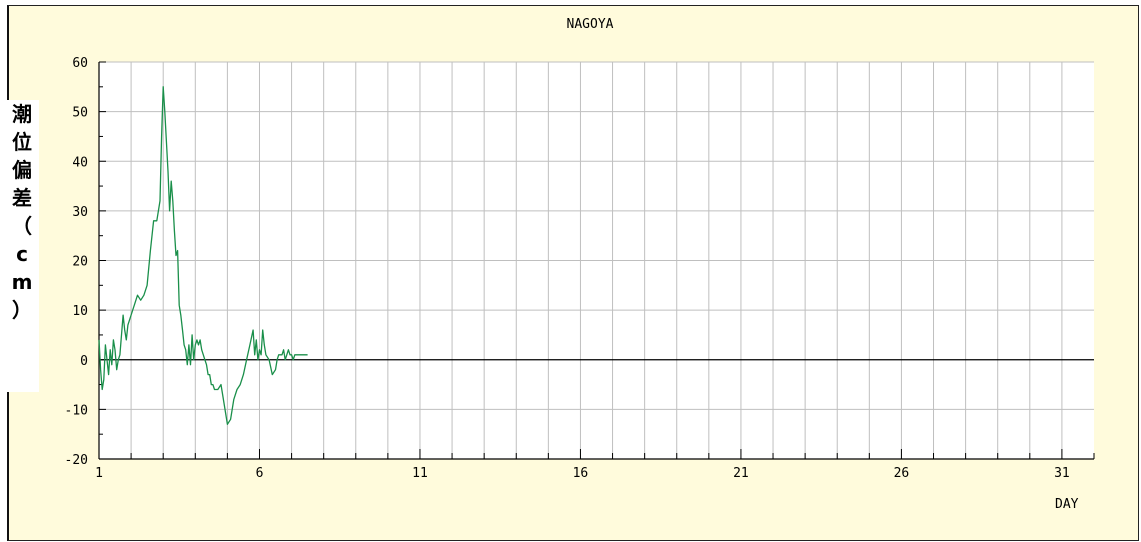  Describe the element at coordinates (22, 114) in the screenshot. I see `y-axis-label-char: 潮` at that location.